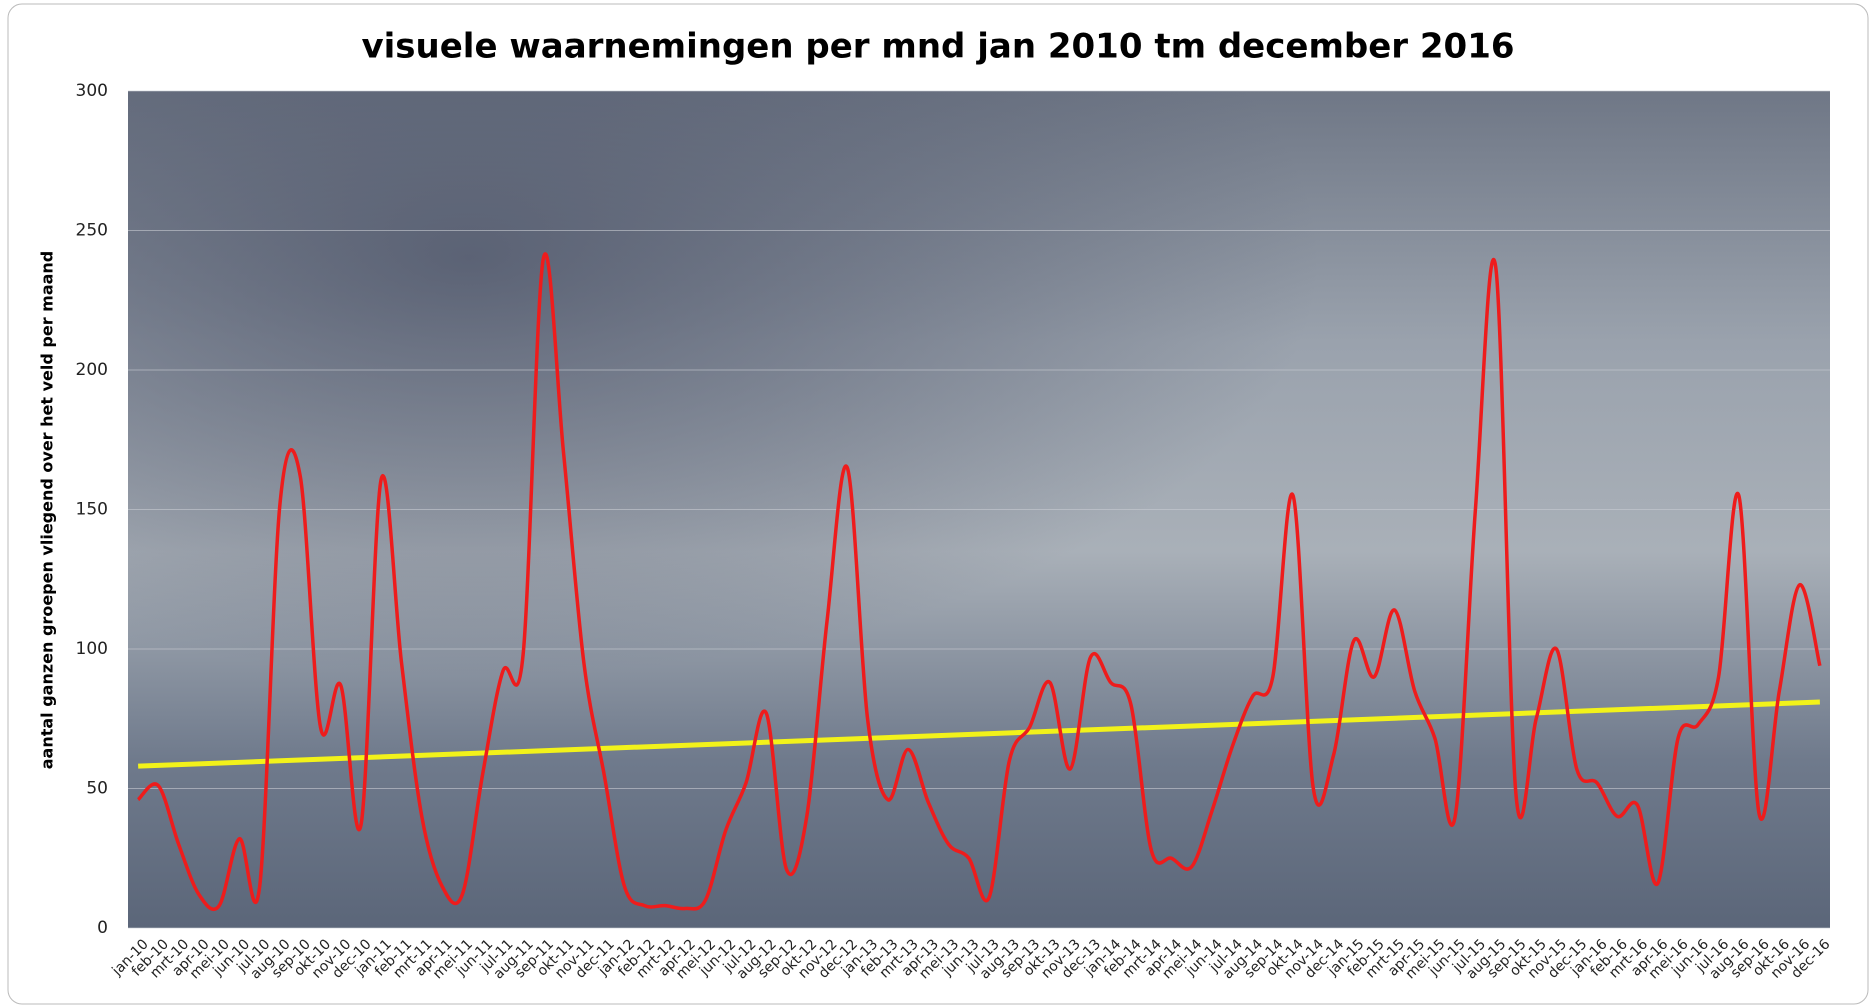  Describe the element at coordinates (92, 91) in the screenshot. I see `y-tick-label: 300` at that location.